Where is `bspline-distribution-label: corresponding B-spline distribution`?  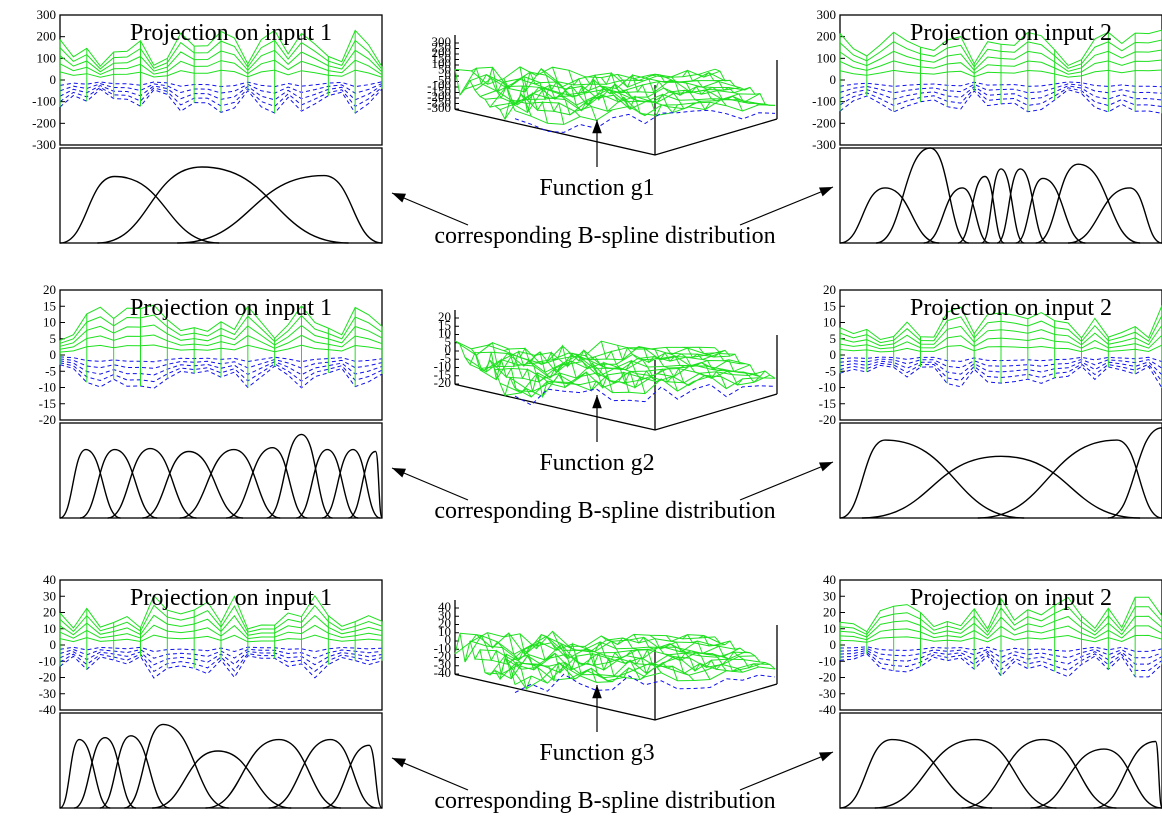
bspline-distribution-label: corresponding B-spline distribution is located at coordinates (604, 801).